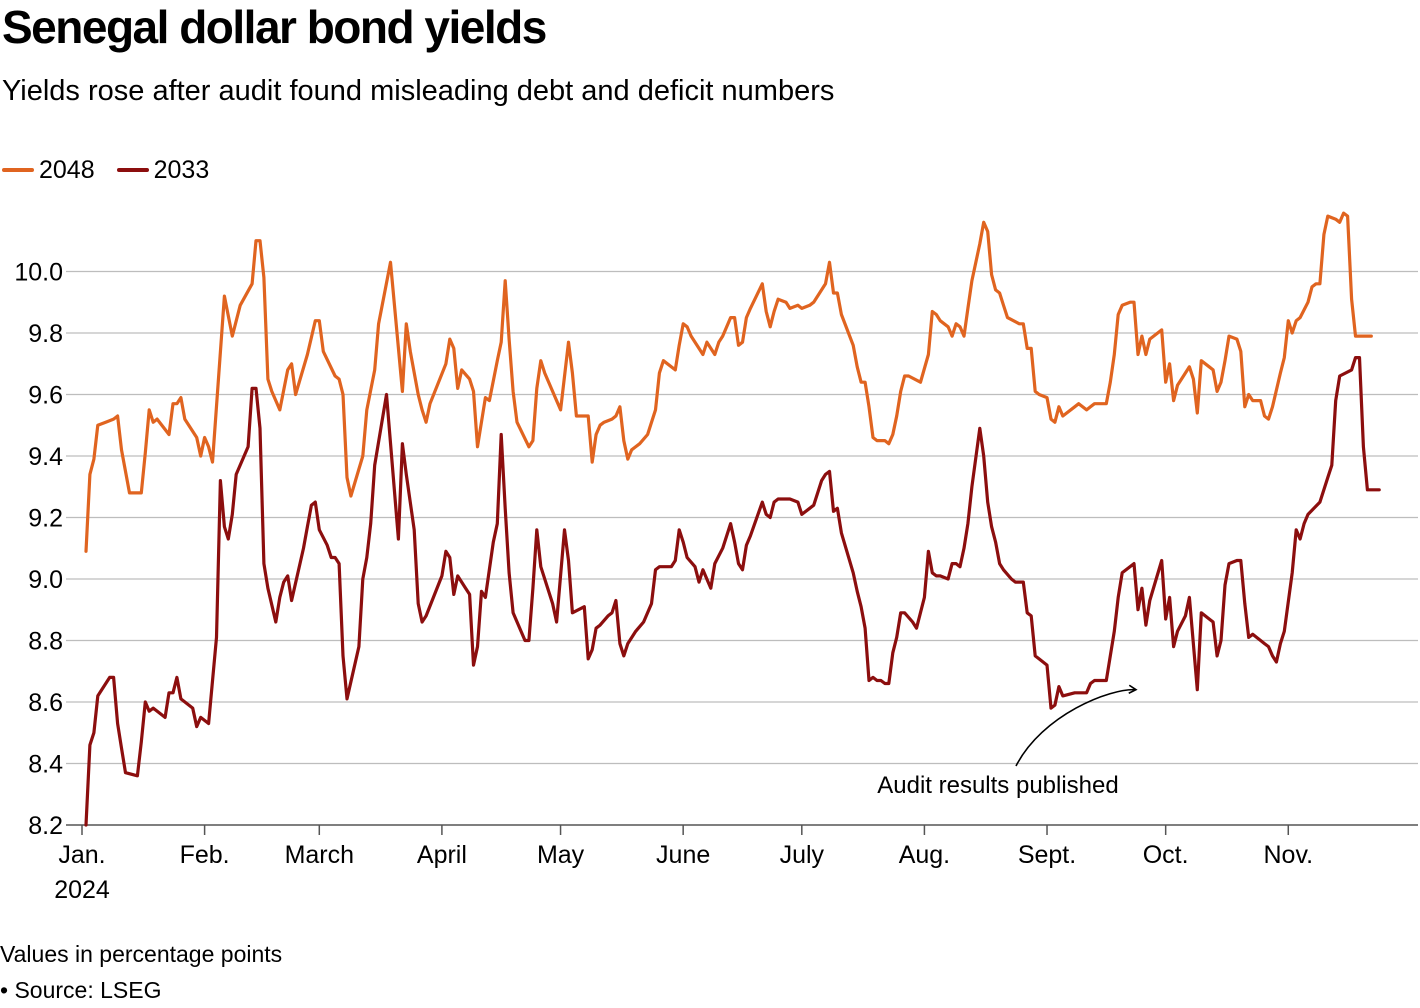 Image resolution: width=1420 pixels, height=1008 pixels. I want to click on y-tick-label: 8.6, so click(45, 703).